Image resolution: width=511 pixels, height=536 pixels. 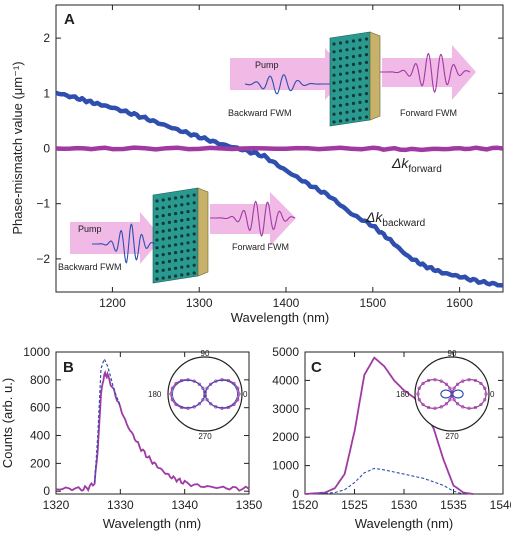 What do you see at coordinates (404, 505) in the screenshot?
I see `x-tick-label: 1530` at bounding box center [404, 505].